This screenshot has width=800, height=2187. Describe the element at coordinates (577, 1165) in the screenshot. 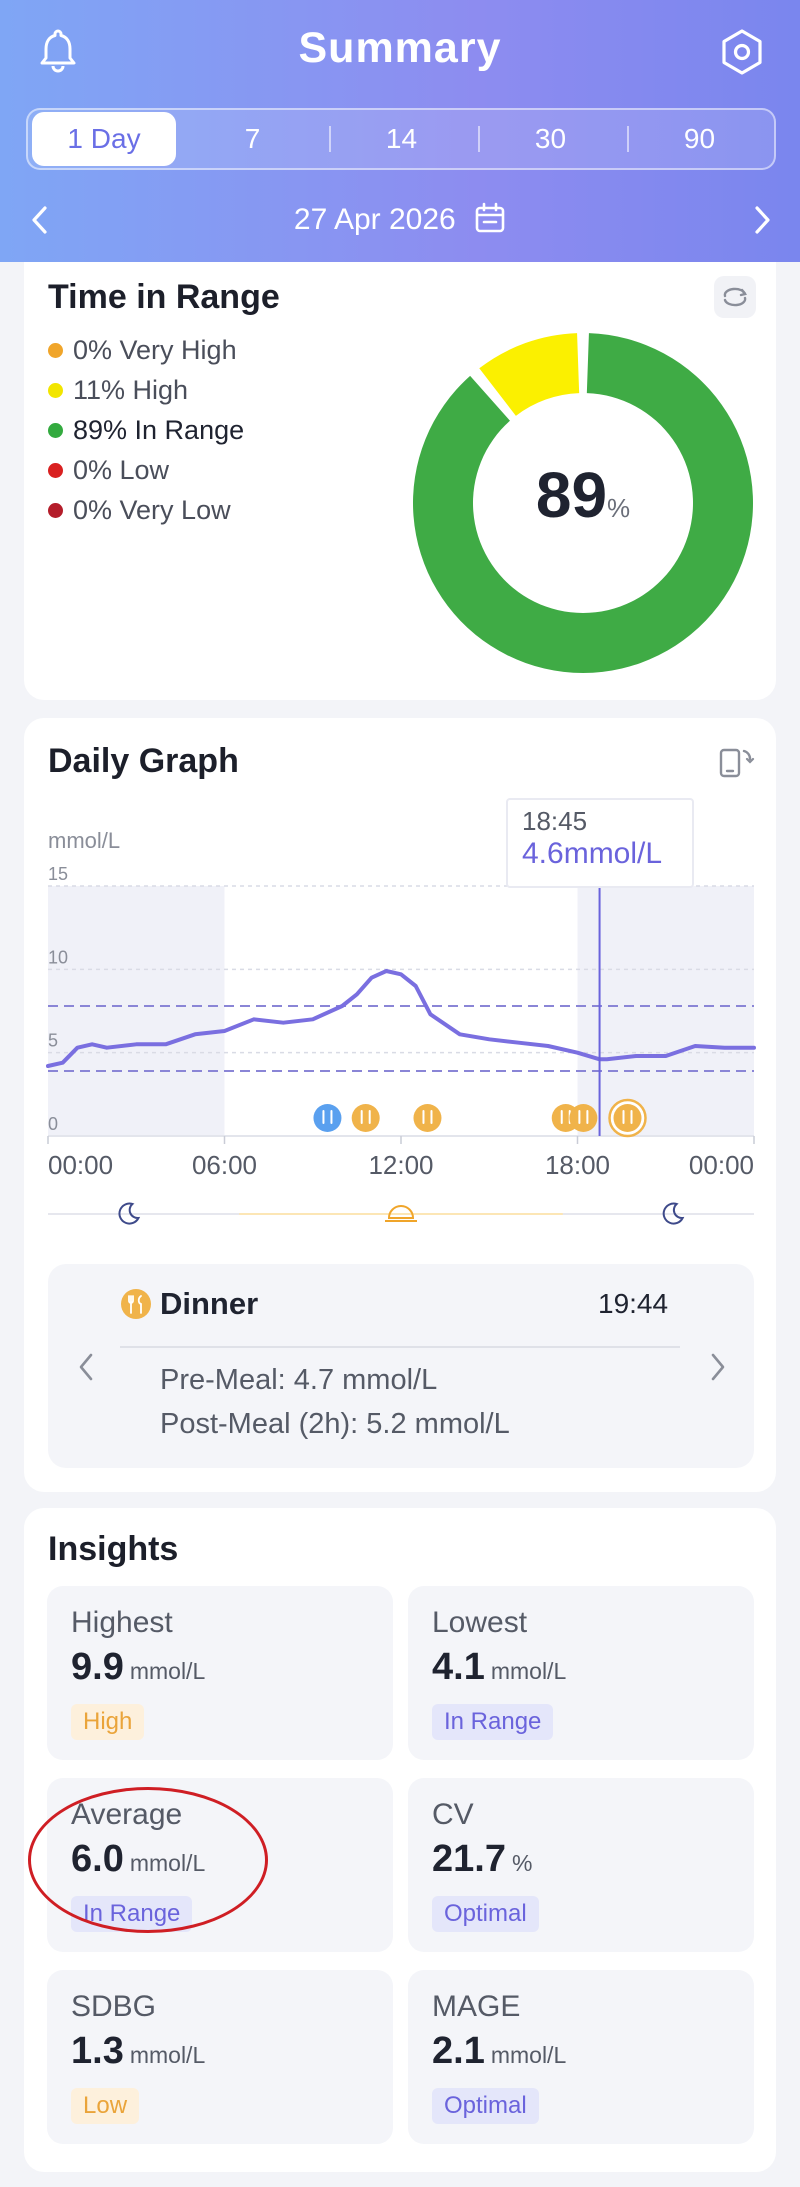

I see `x-tick-label: 18:00` at that location.